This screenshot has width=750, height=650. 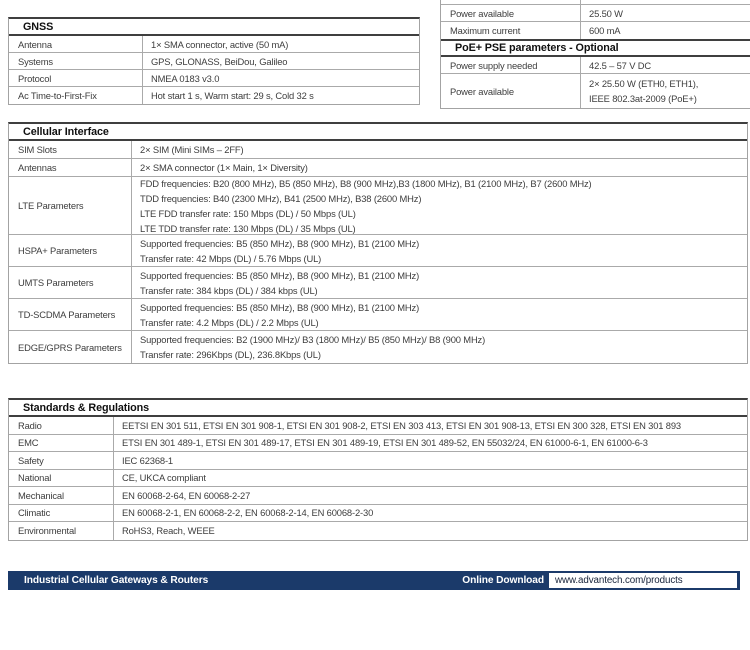 I want to click on spec-label: Ac Time-to-First-Fix, so click(x=76, y=95).